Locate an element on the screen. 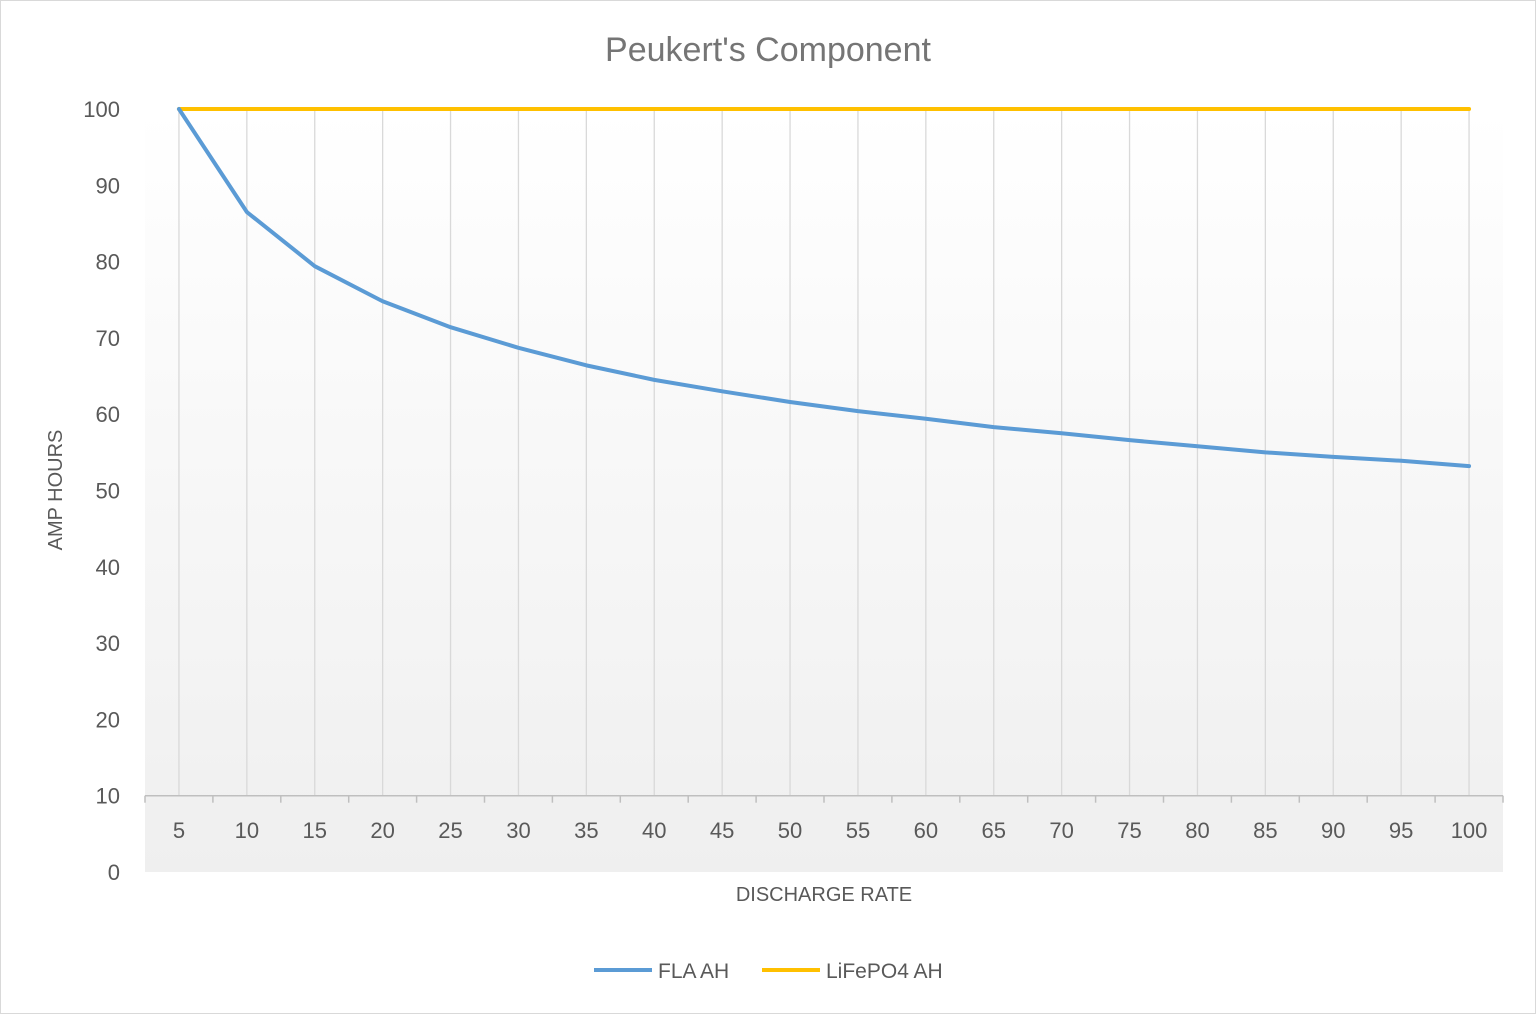 The height and width of the screenshot is (1014, 1536). legend-label-fla: FLA AH is located at coordinates (693, 971).